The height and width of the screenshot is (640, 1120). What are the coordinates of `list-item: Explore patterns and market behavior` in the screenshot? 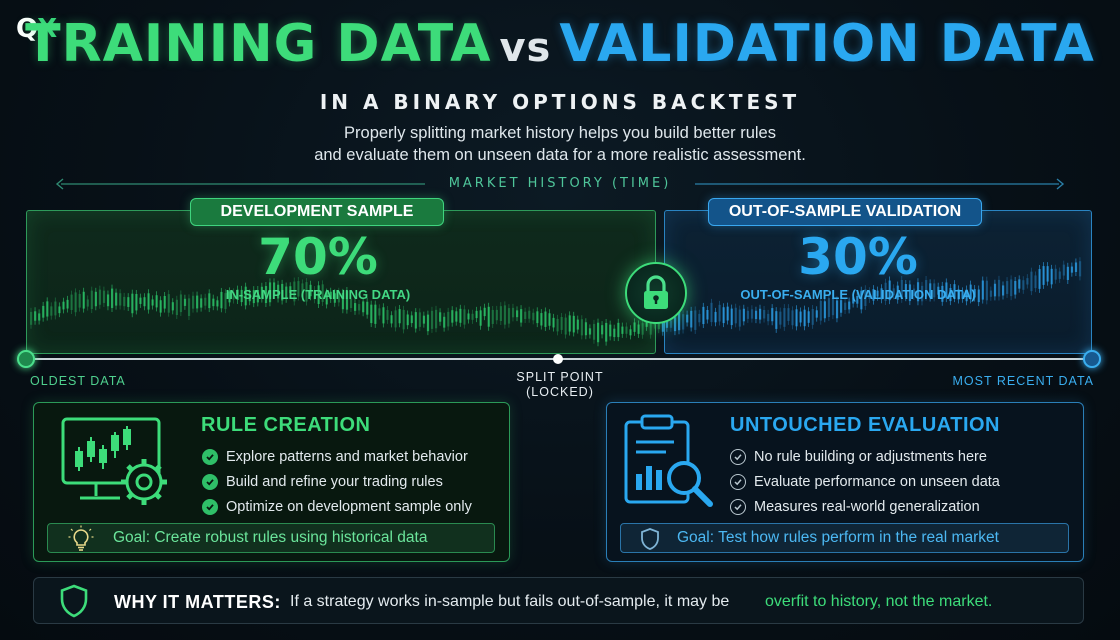 It's located at (337, 456).